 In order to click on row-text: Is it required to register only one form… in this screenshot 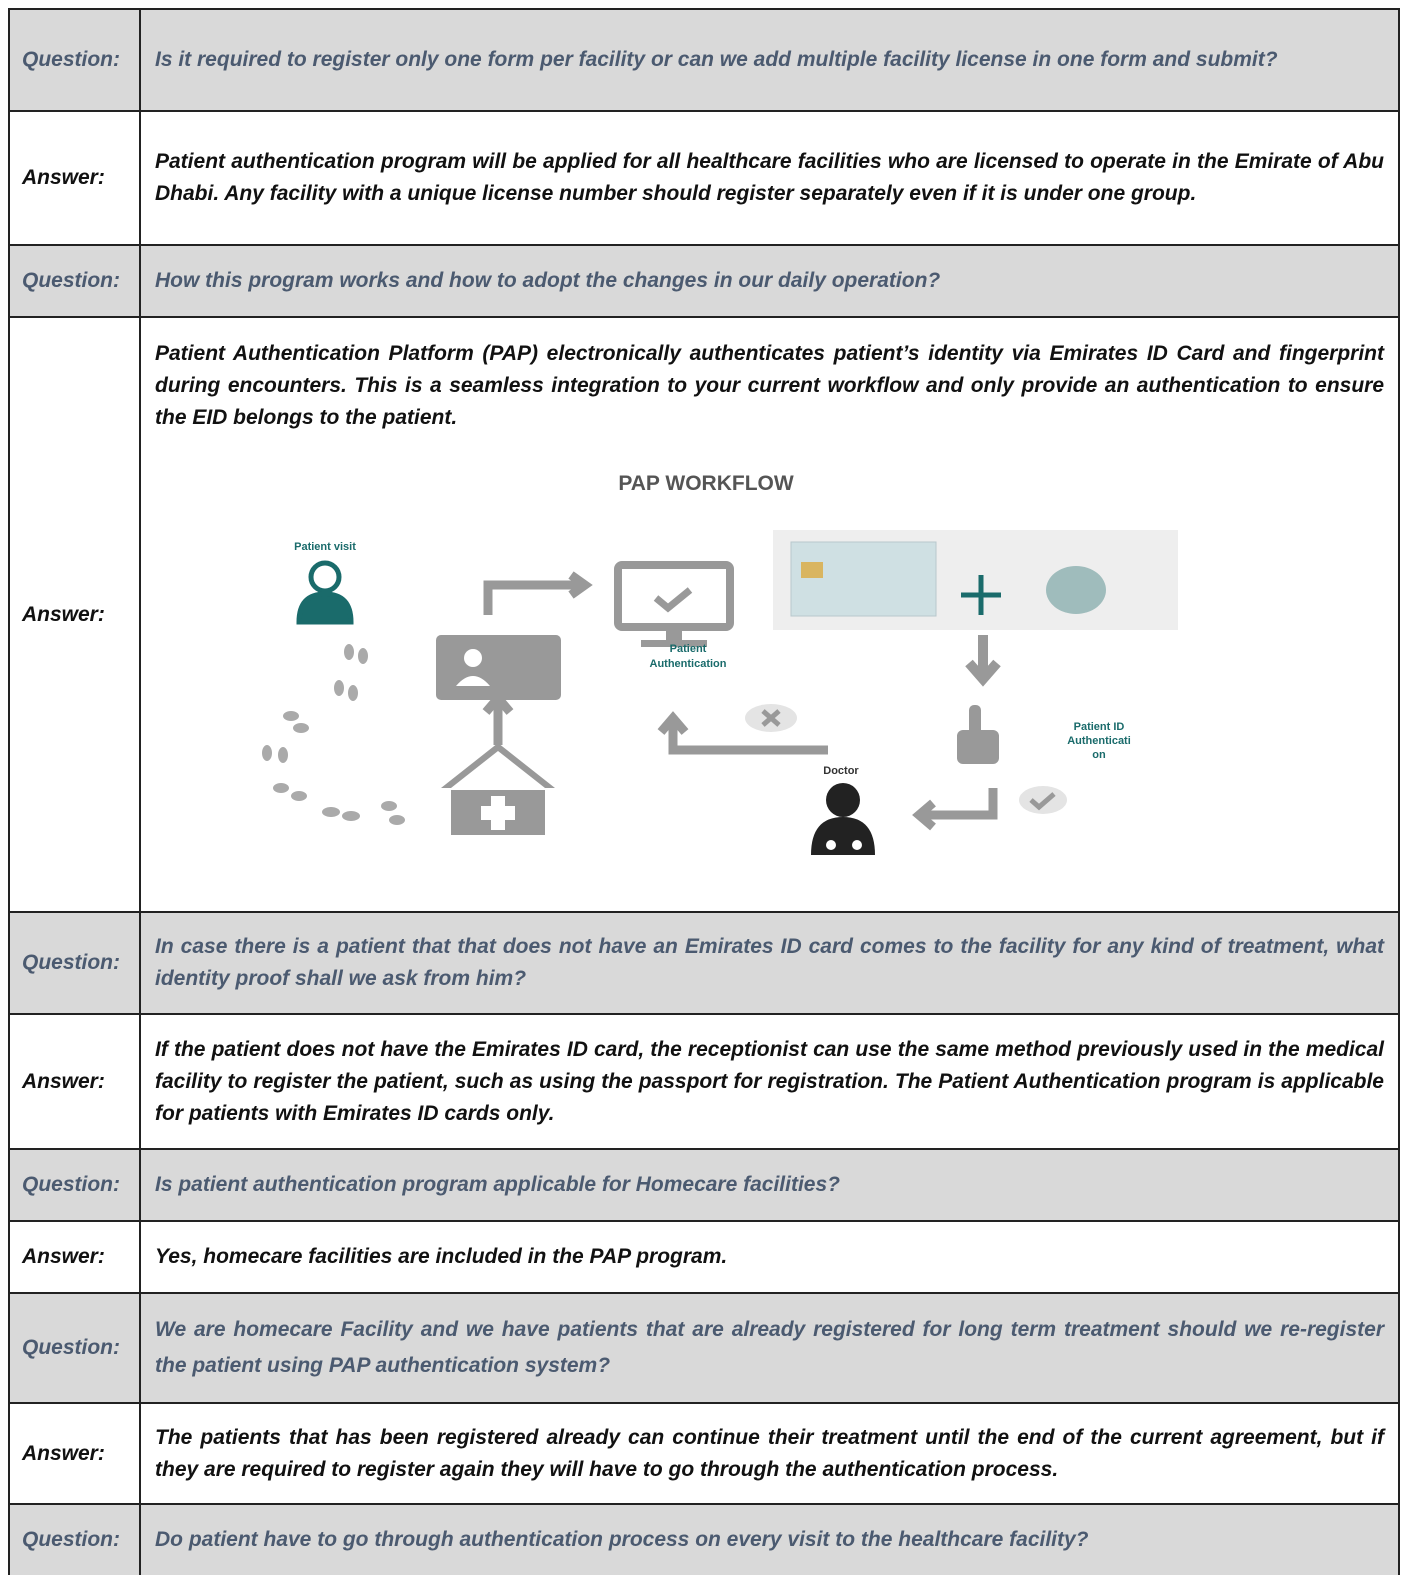, I will do `click(769, 60)`.